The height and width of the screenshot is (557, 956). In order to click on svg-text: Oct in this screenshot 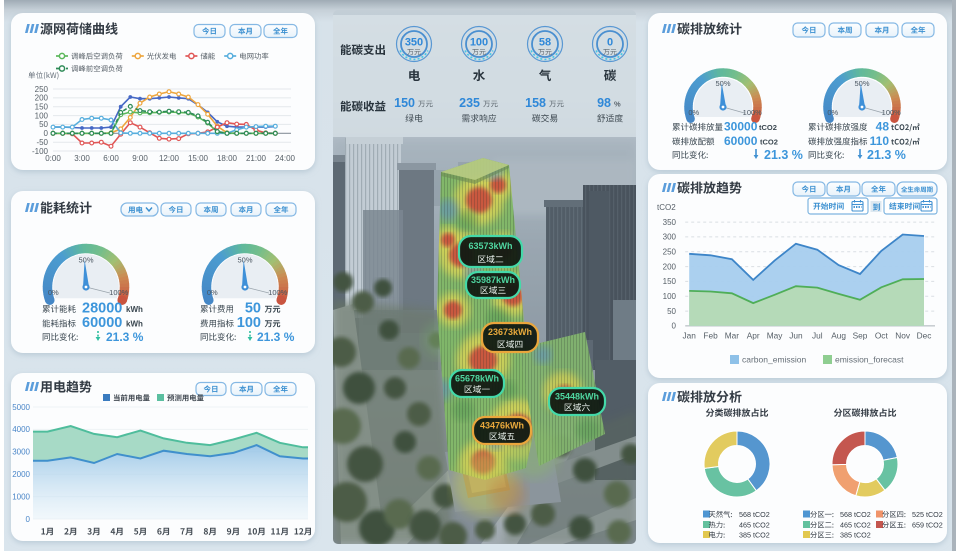, I will do `click(882, 336)`.